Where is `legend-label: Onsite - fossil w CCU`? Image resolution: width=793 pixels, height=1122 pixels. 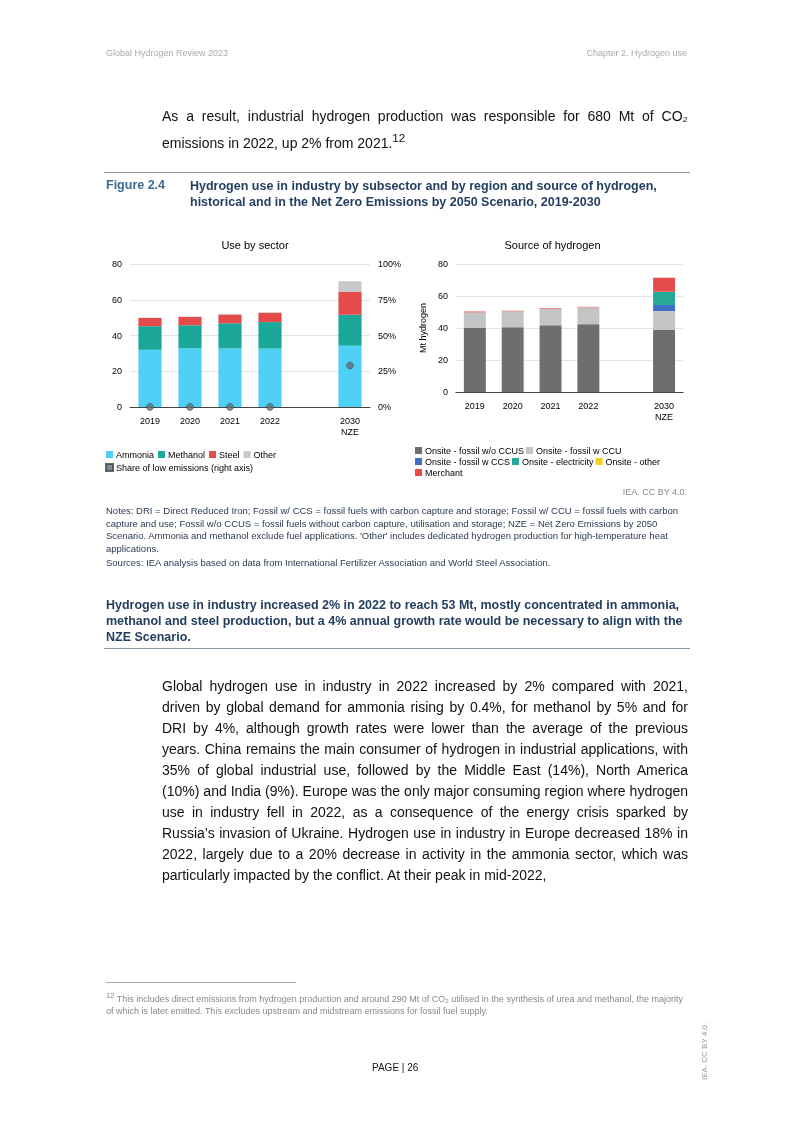
legend-label: Onsite - fossil w CCU is located at coordinates (579, 450).